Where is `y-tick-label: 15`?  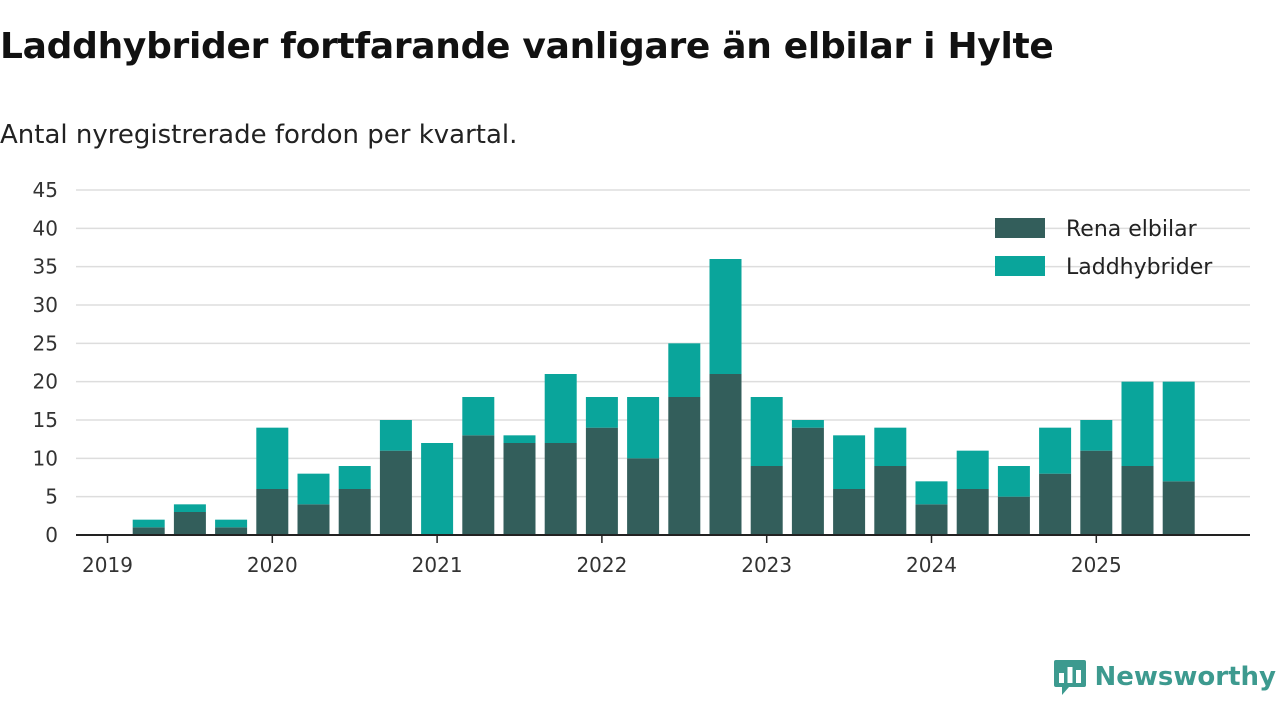 y-tick-label: 15 is located at coordinates (45, 420).